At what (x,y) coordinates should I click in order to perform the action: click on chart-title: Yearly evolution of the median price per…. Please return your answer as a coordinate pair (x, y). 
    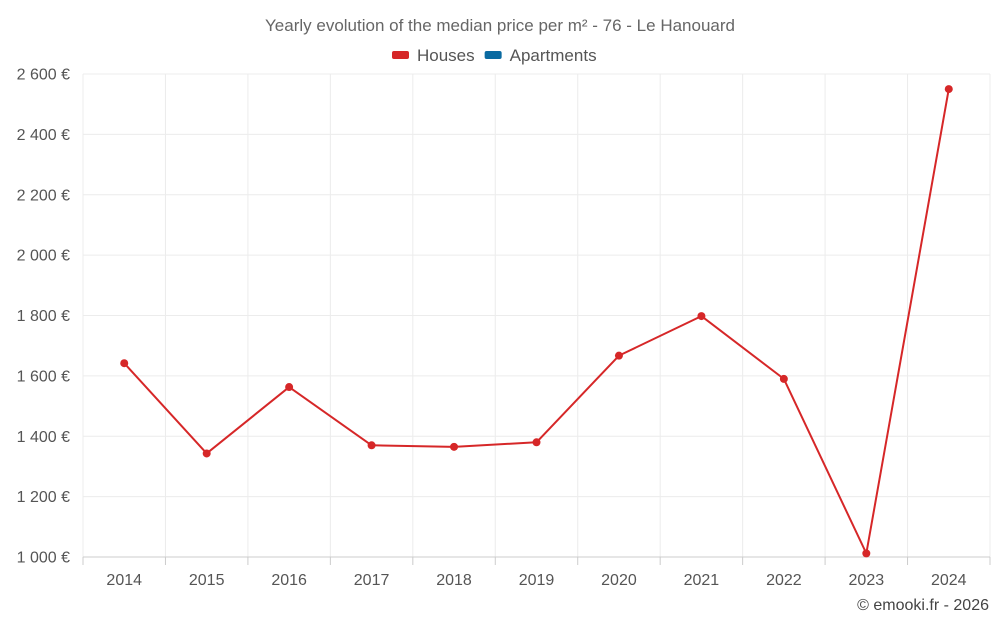
    Looking at the image, I should click on (500, 25).